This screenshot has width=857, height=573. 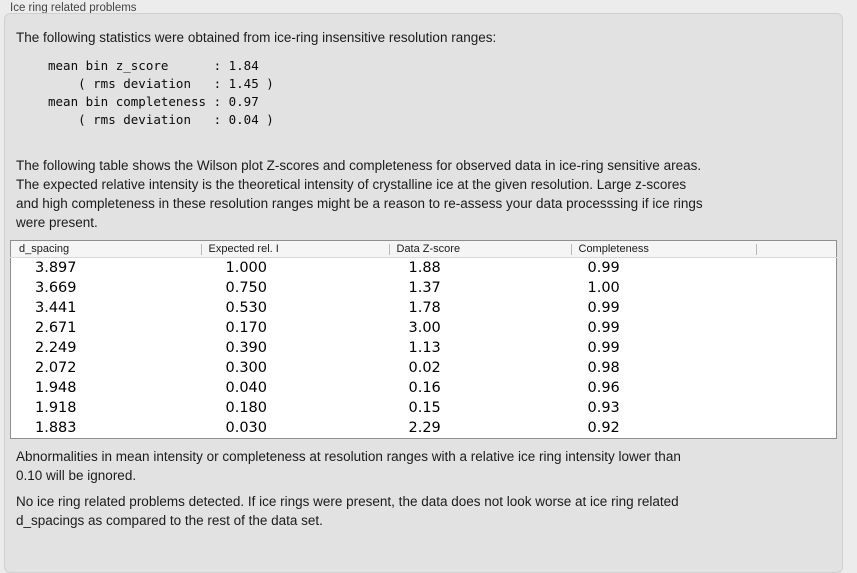 I want to click on table-row: 3.669 0.750 1.37 1.00, so click(x=424, y=288).